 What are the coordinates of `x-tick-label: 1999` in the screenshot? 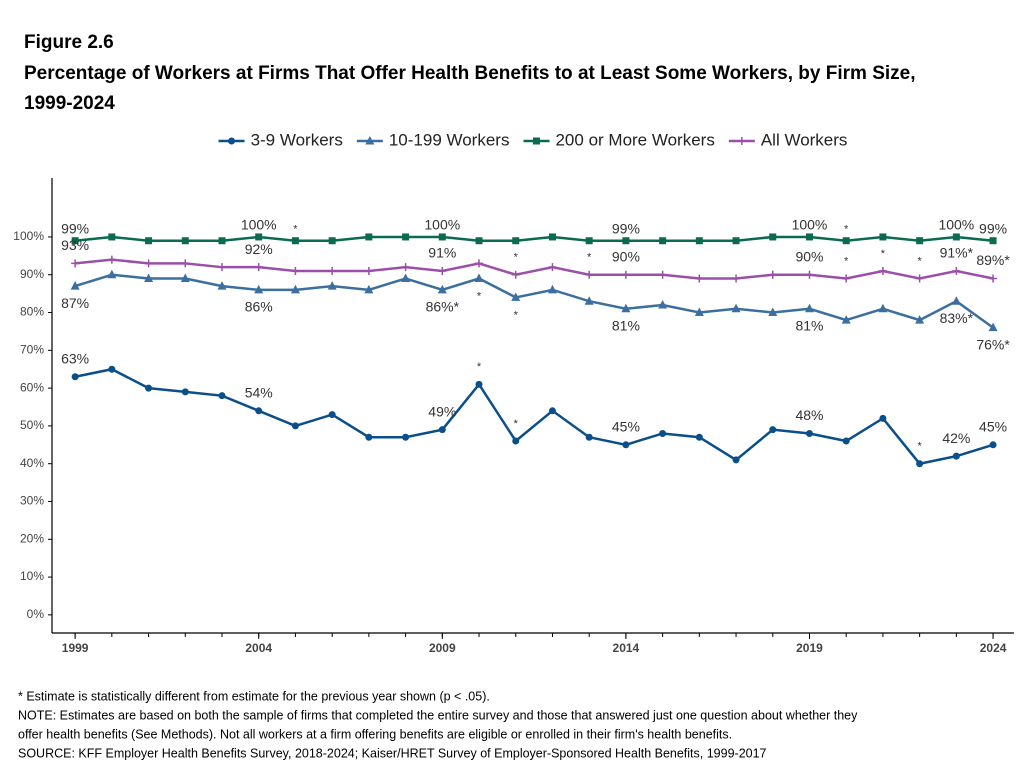 It's located at (75, 648).